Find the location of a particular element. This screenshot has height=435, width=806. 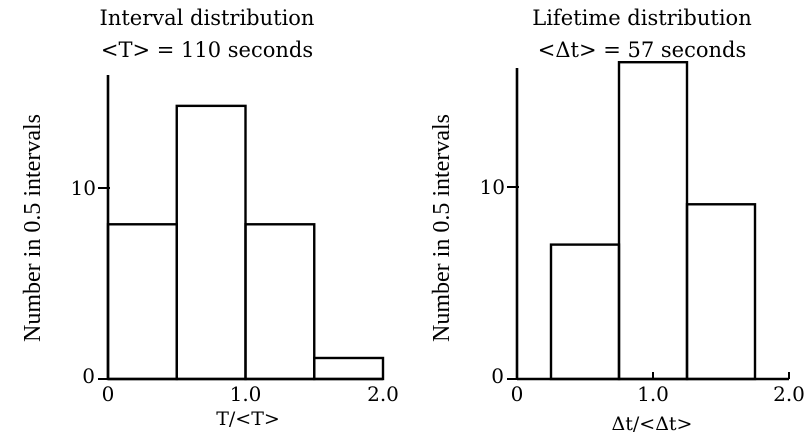

x-axis-label: T/<T> is located at coordinates (248, 419).